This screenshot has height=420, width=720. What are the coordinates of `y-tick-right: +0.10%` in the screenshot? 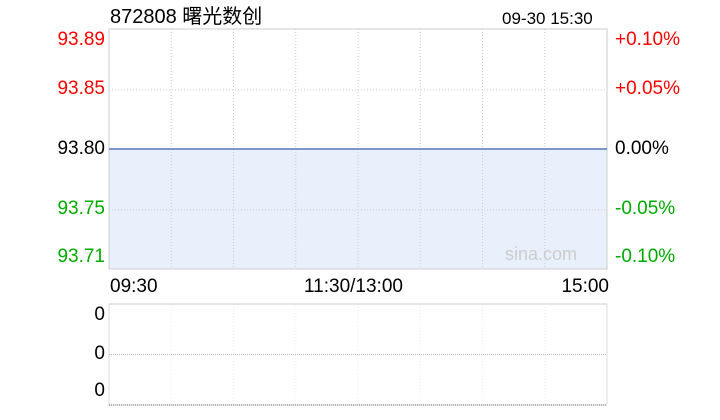 It's located at (647, 39).